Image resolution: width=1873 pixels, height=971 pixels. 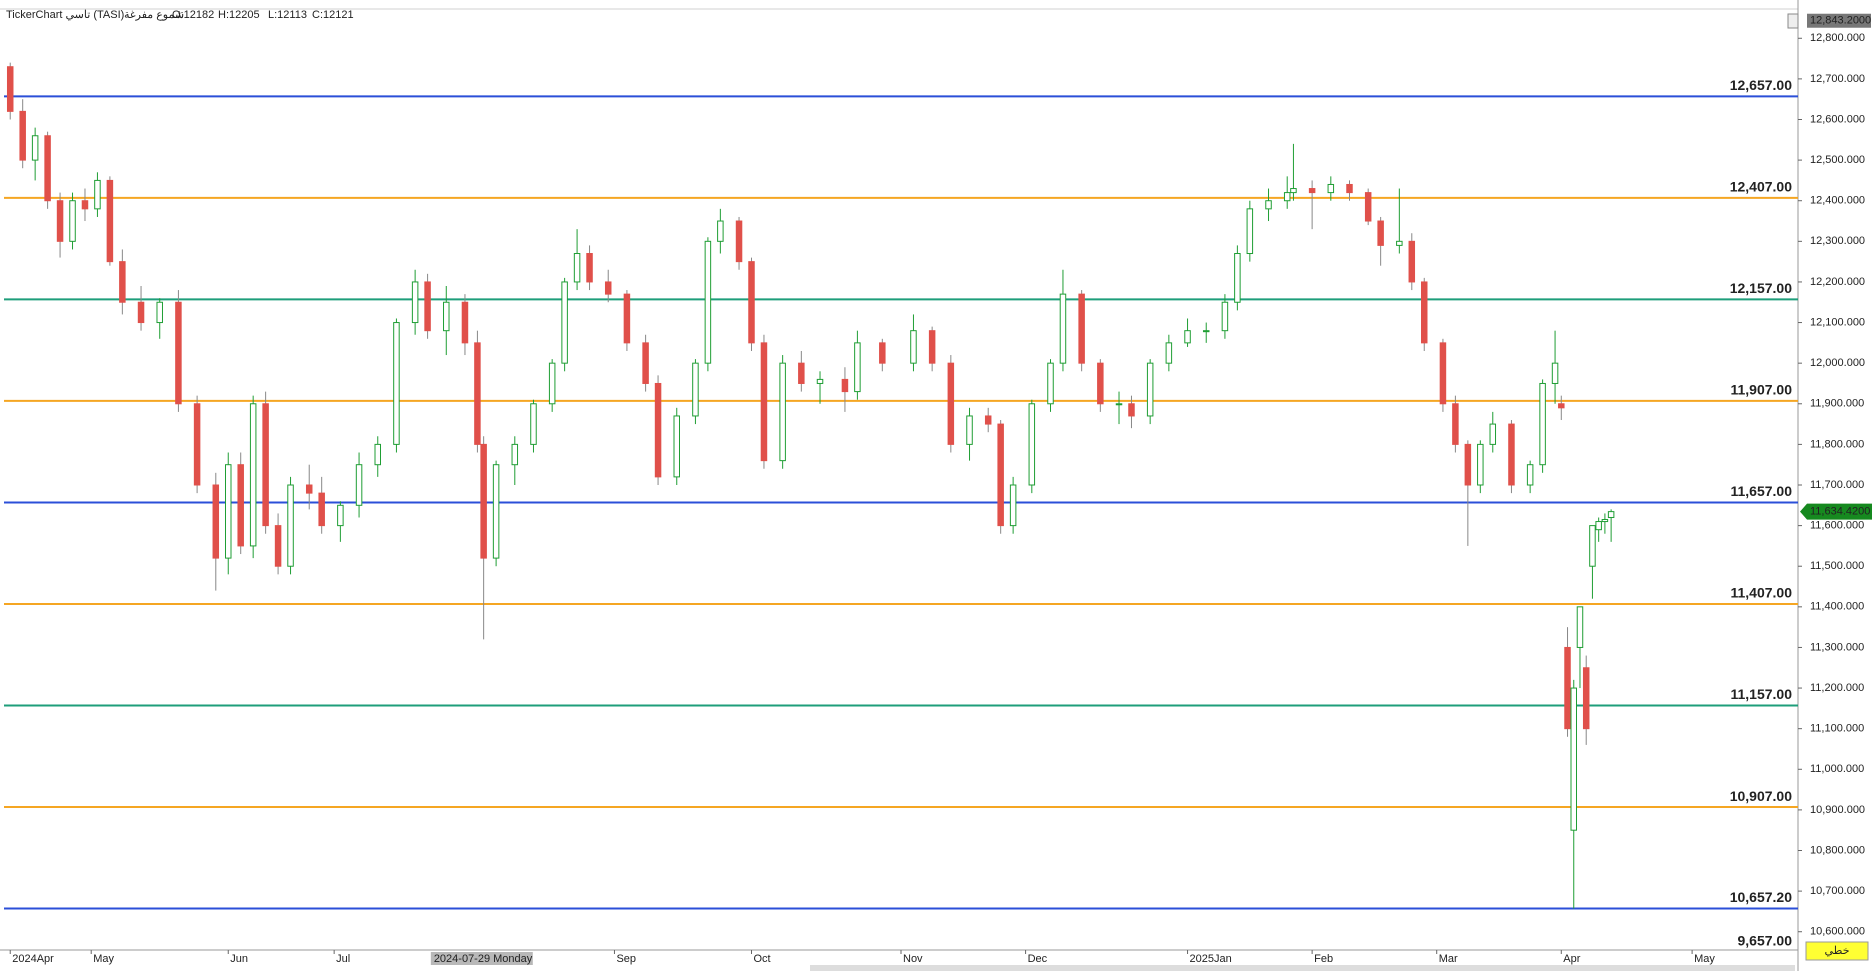 What do you see at coordinates (1837, 607) in the screenshot?
I see `y-tick-label: 11,400.000` at bounding box center [1837, 607].